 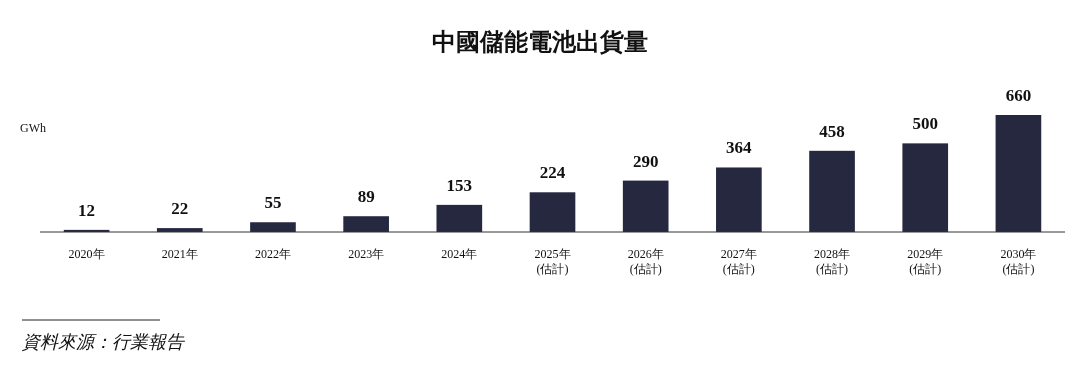 I want to click on data-label: 153, so click(x=459, y=185).